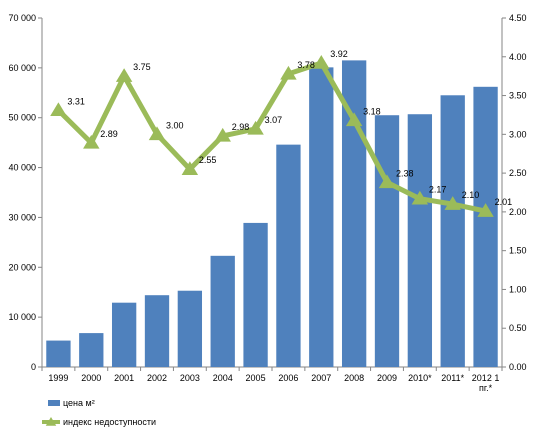 The width and height of the screenshot is (539, 437). What do you see at coordinates (33, 367) in the screenshot?
I see `left-tick-label: 0` at bounding box center [33, 367].